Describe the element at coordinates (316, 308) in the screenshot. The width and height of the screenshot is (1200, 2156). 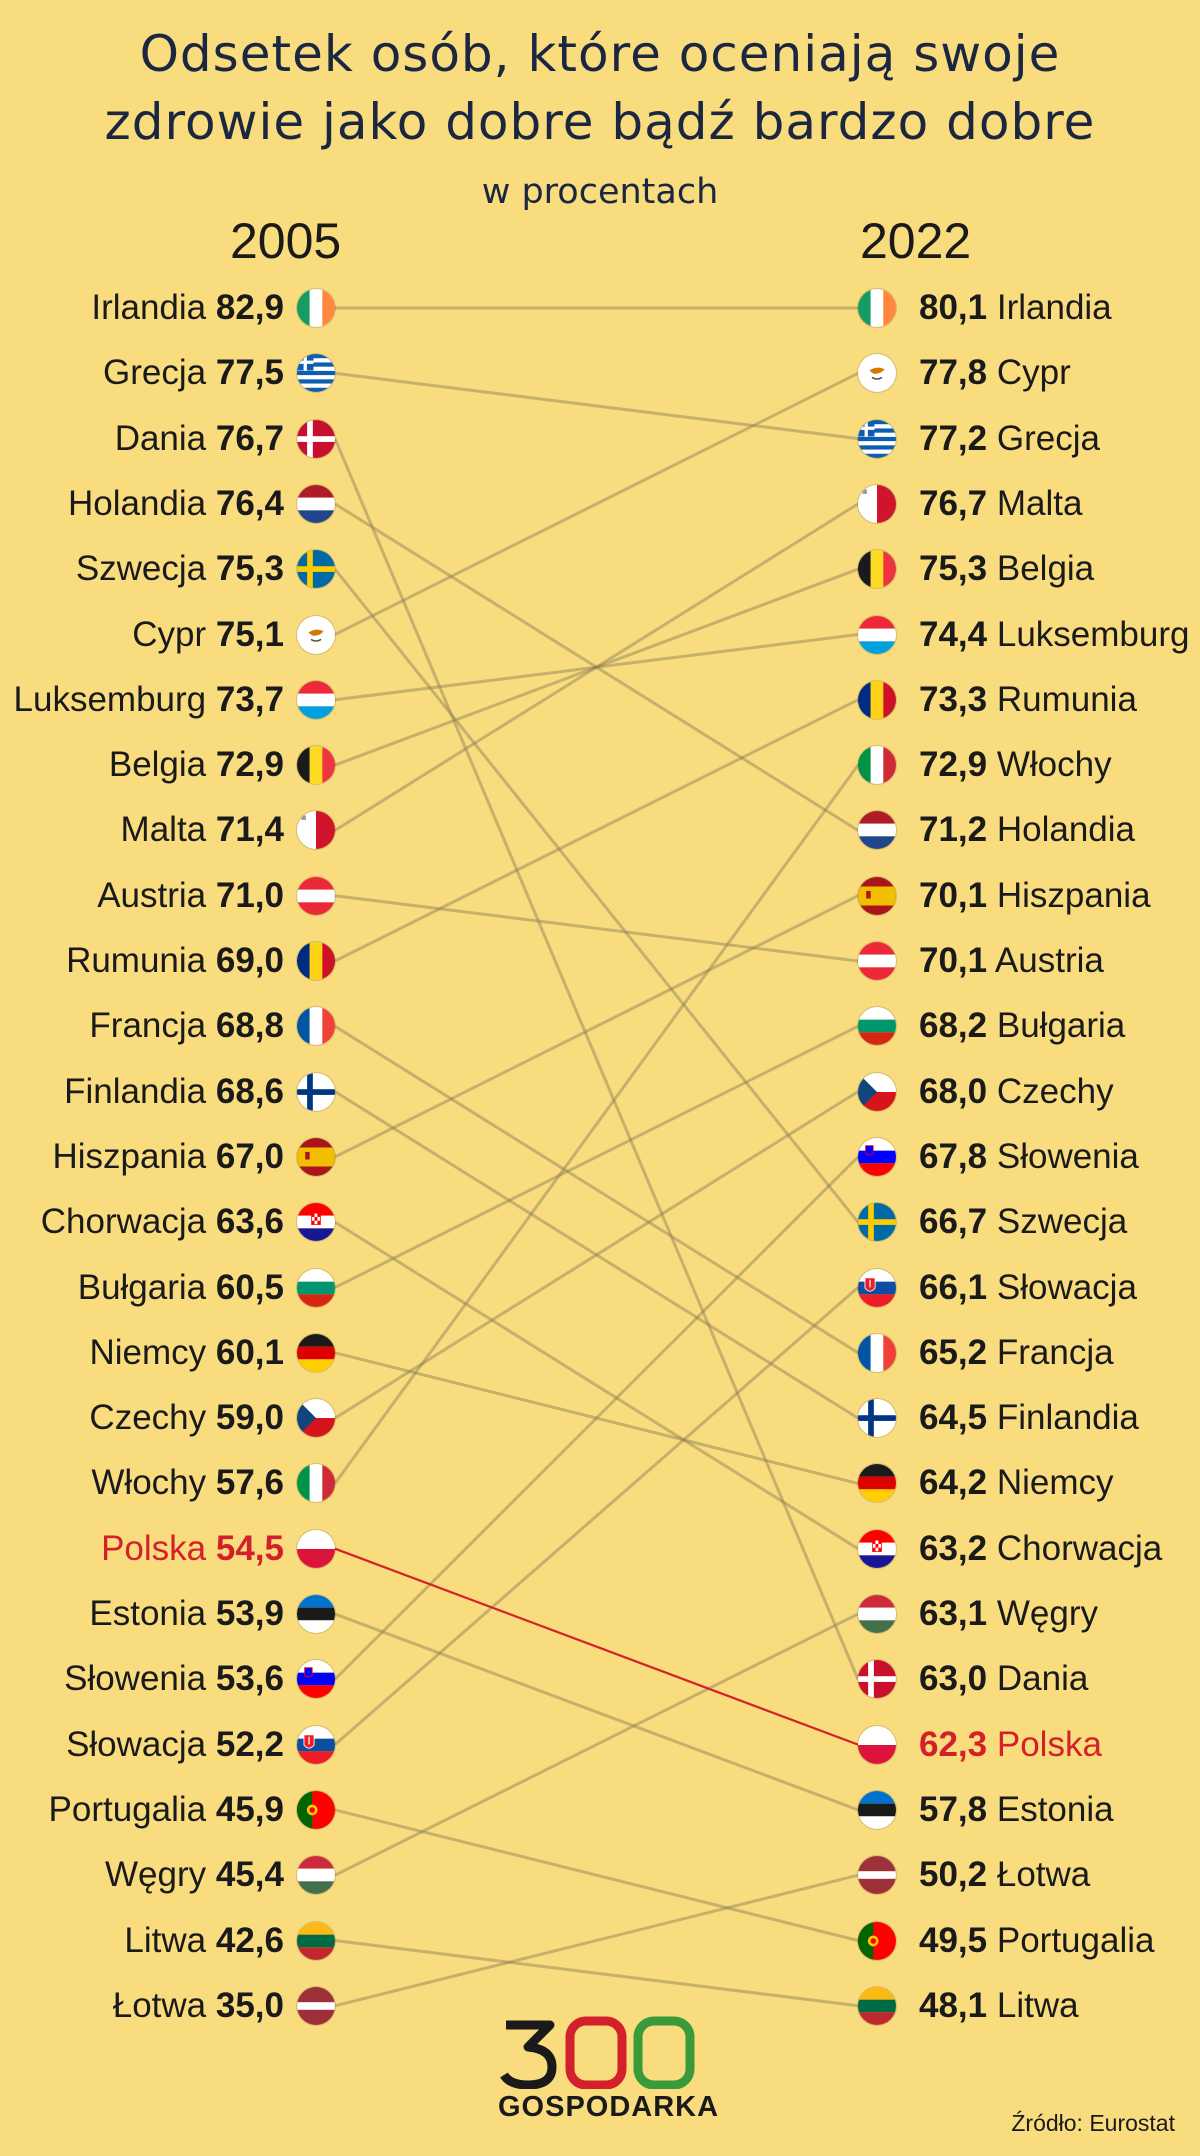
I see `flag-ie-icon` at that location.